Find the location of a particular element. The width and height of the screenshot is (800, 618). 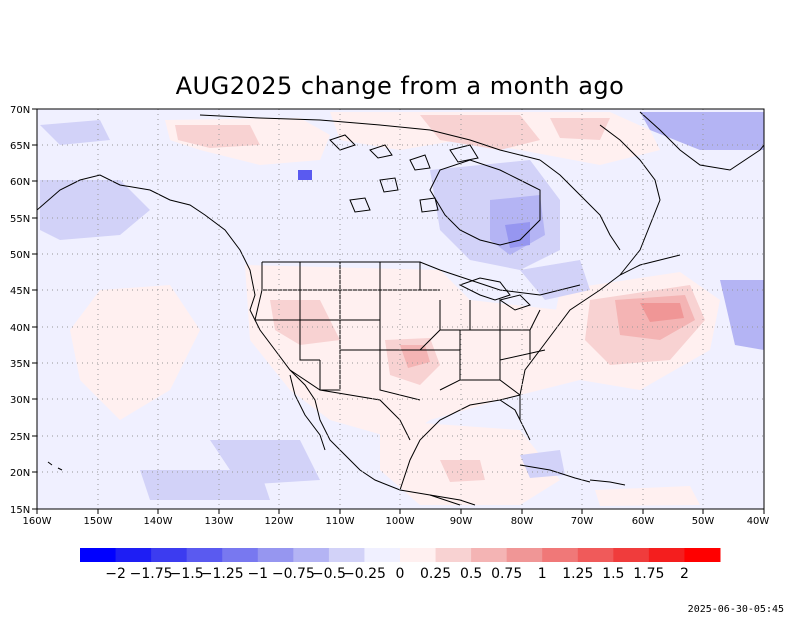

lat-label: 15N is located at coordinates (20, 510).